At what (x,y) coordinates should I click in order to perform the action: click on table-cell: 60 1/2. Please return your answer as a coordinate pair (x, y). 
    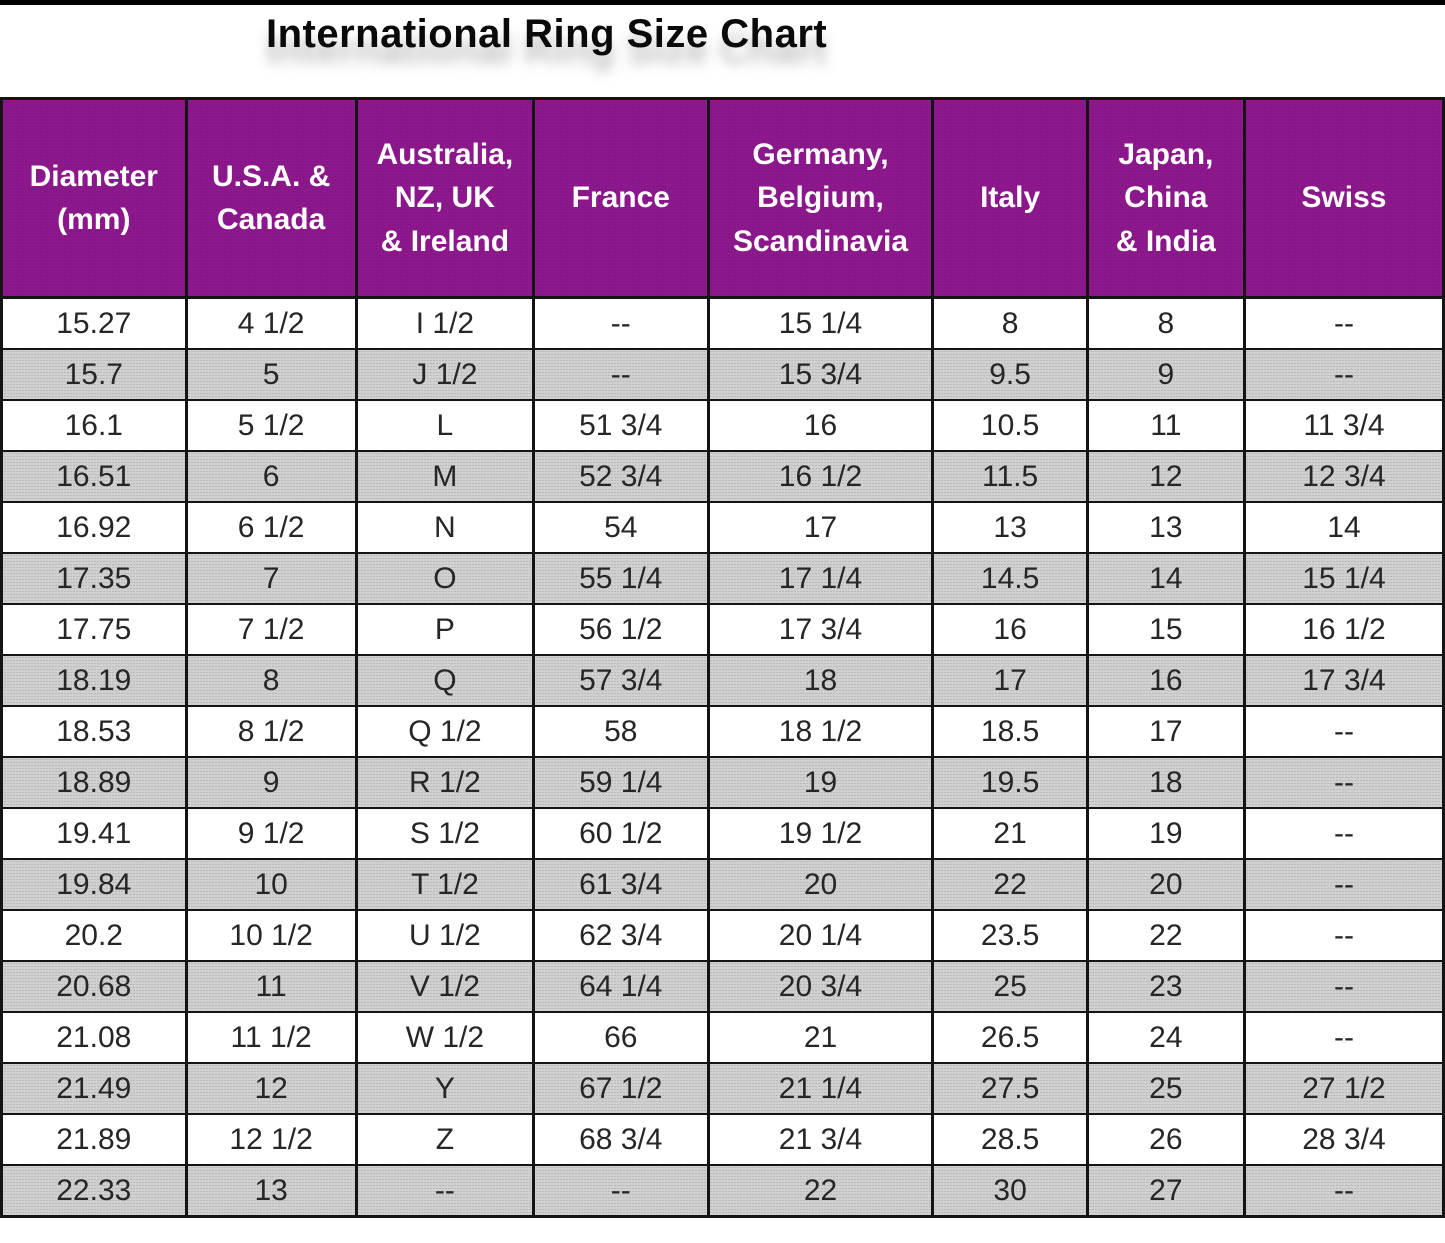
    Looking at the image, I should click on (621, 833).